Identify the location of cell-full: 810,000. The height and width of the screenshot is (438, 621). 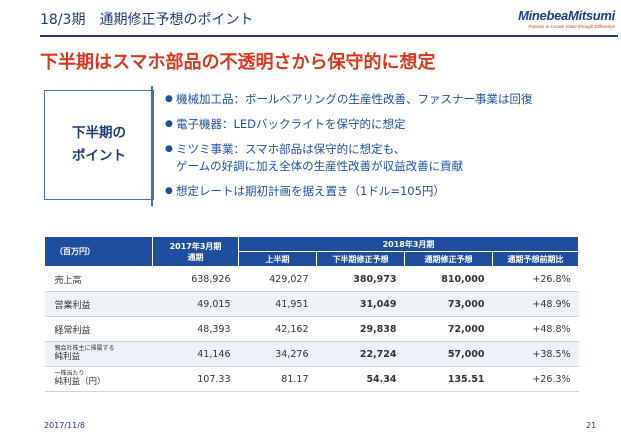
(448, 279).